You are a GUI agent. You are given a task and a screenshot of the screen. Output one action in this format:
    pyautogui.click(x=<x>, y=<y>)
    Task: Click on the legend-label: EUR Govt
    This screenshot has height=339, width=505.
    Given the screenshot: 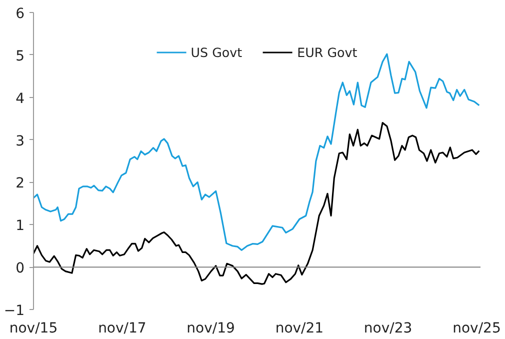 What is the action you would take?
    pyautogui.click(x=327, y=52)
    